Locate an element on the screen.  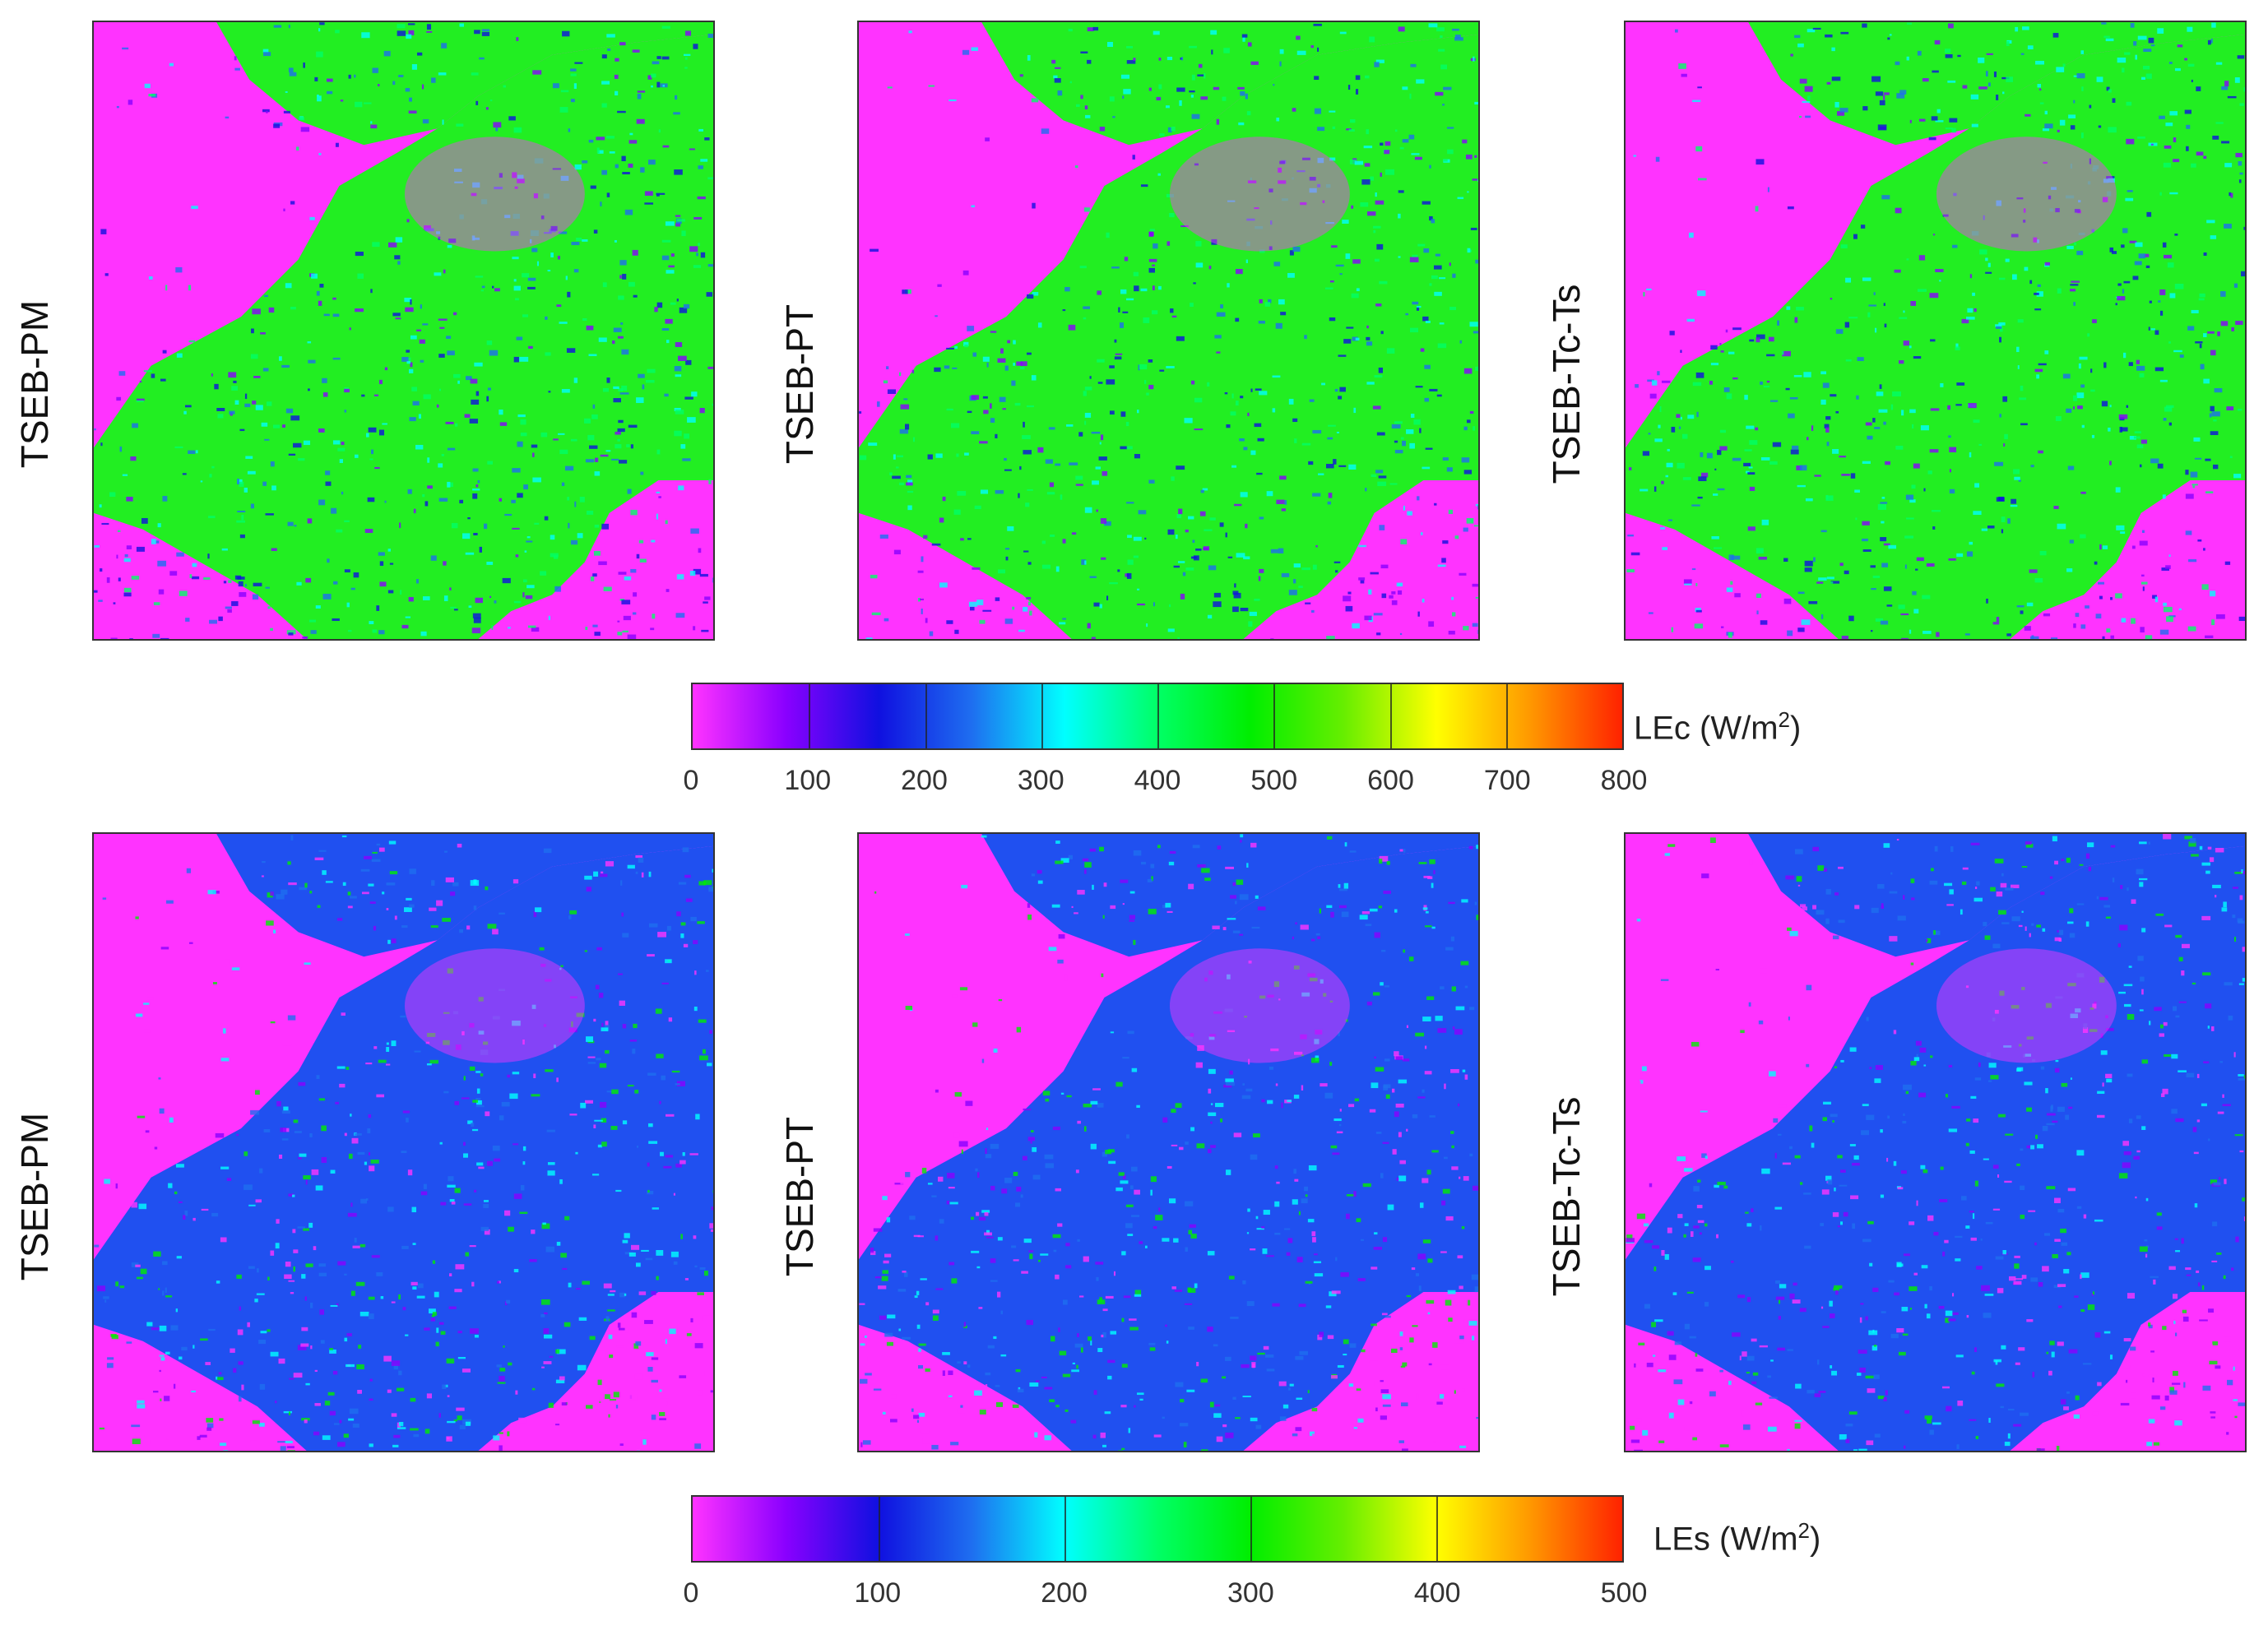
lec-label-prefix: LEc (W/m is located at coordinates (1706, 728).